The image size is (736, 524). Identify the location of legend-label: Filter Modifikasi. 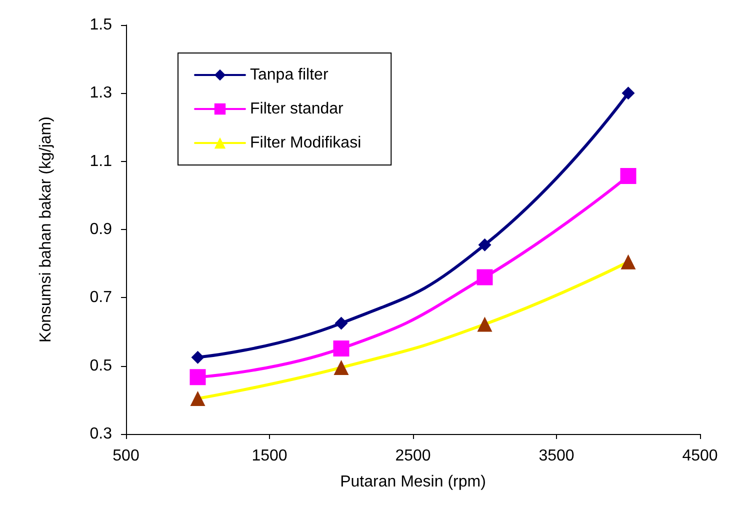
(306, 143).